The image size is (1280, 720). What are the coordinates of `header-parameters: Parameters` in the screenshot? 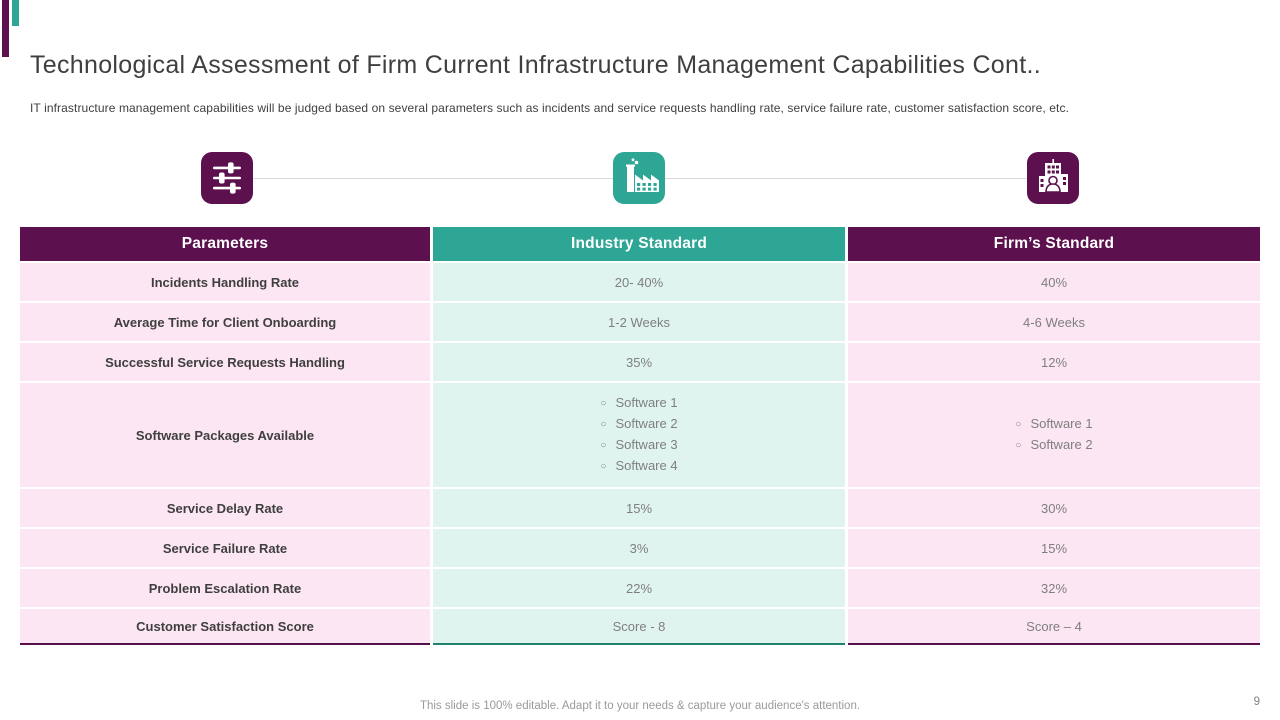 It's located at (225, 244).